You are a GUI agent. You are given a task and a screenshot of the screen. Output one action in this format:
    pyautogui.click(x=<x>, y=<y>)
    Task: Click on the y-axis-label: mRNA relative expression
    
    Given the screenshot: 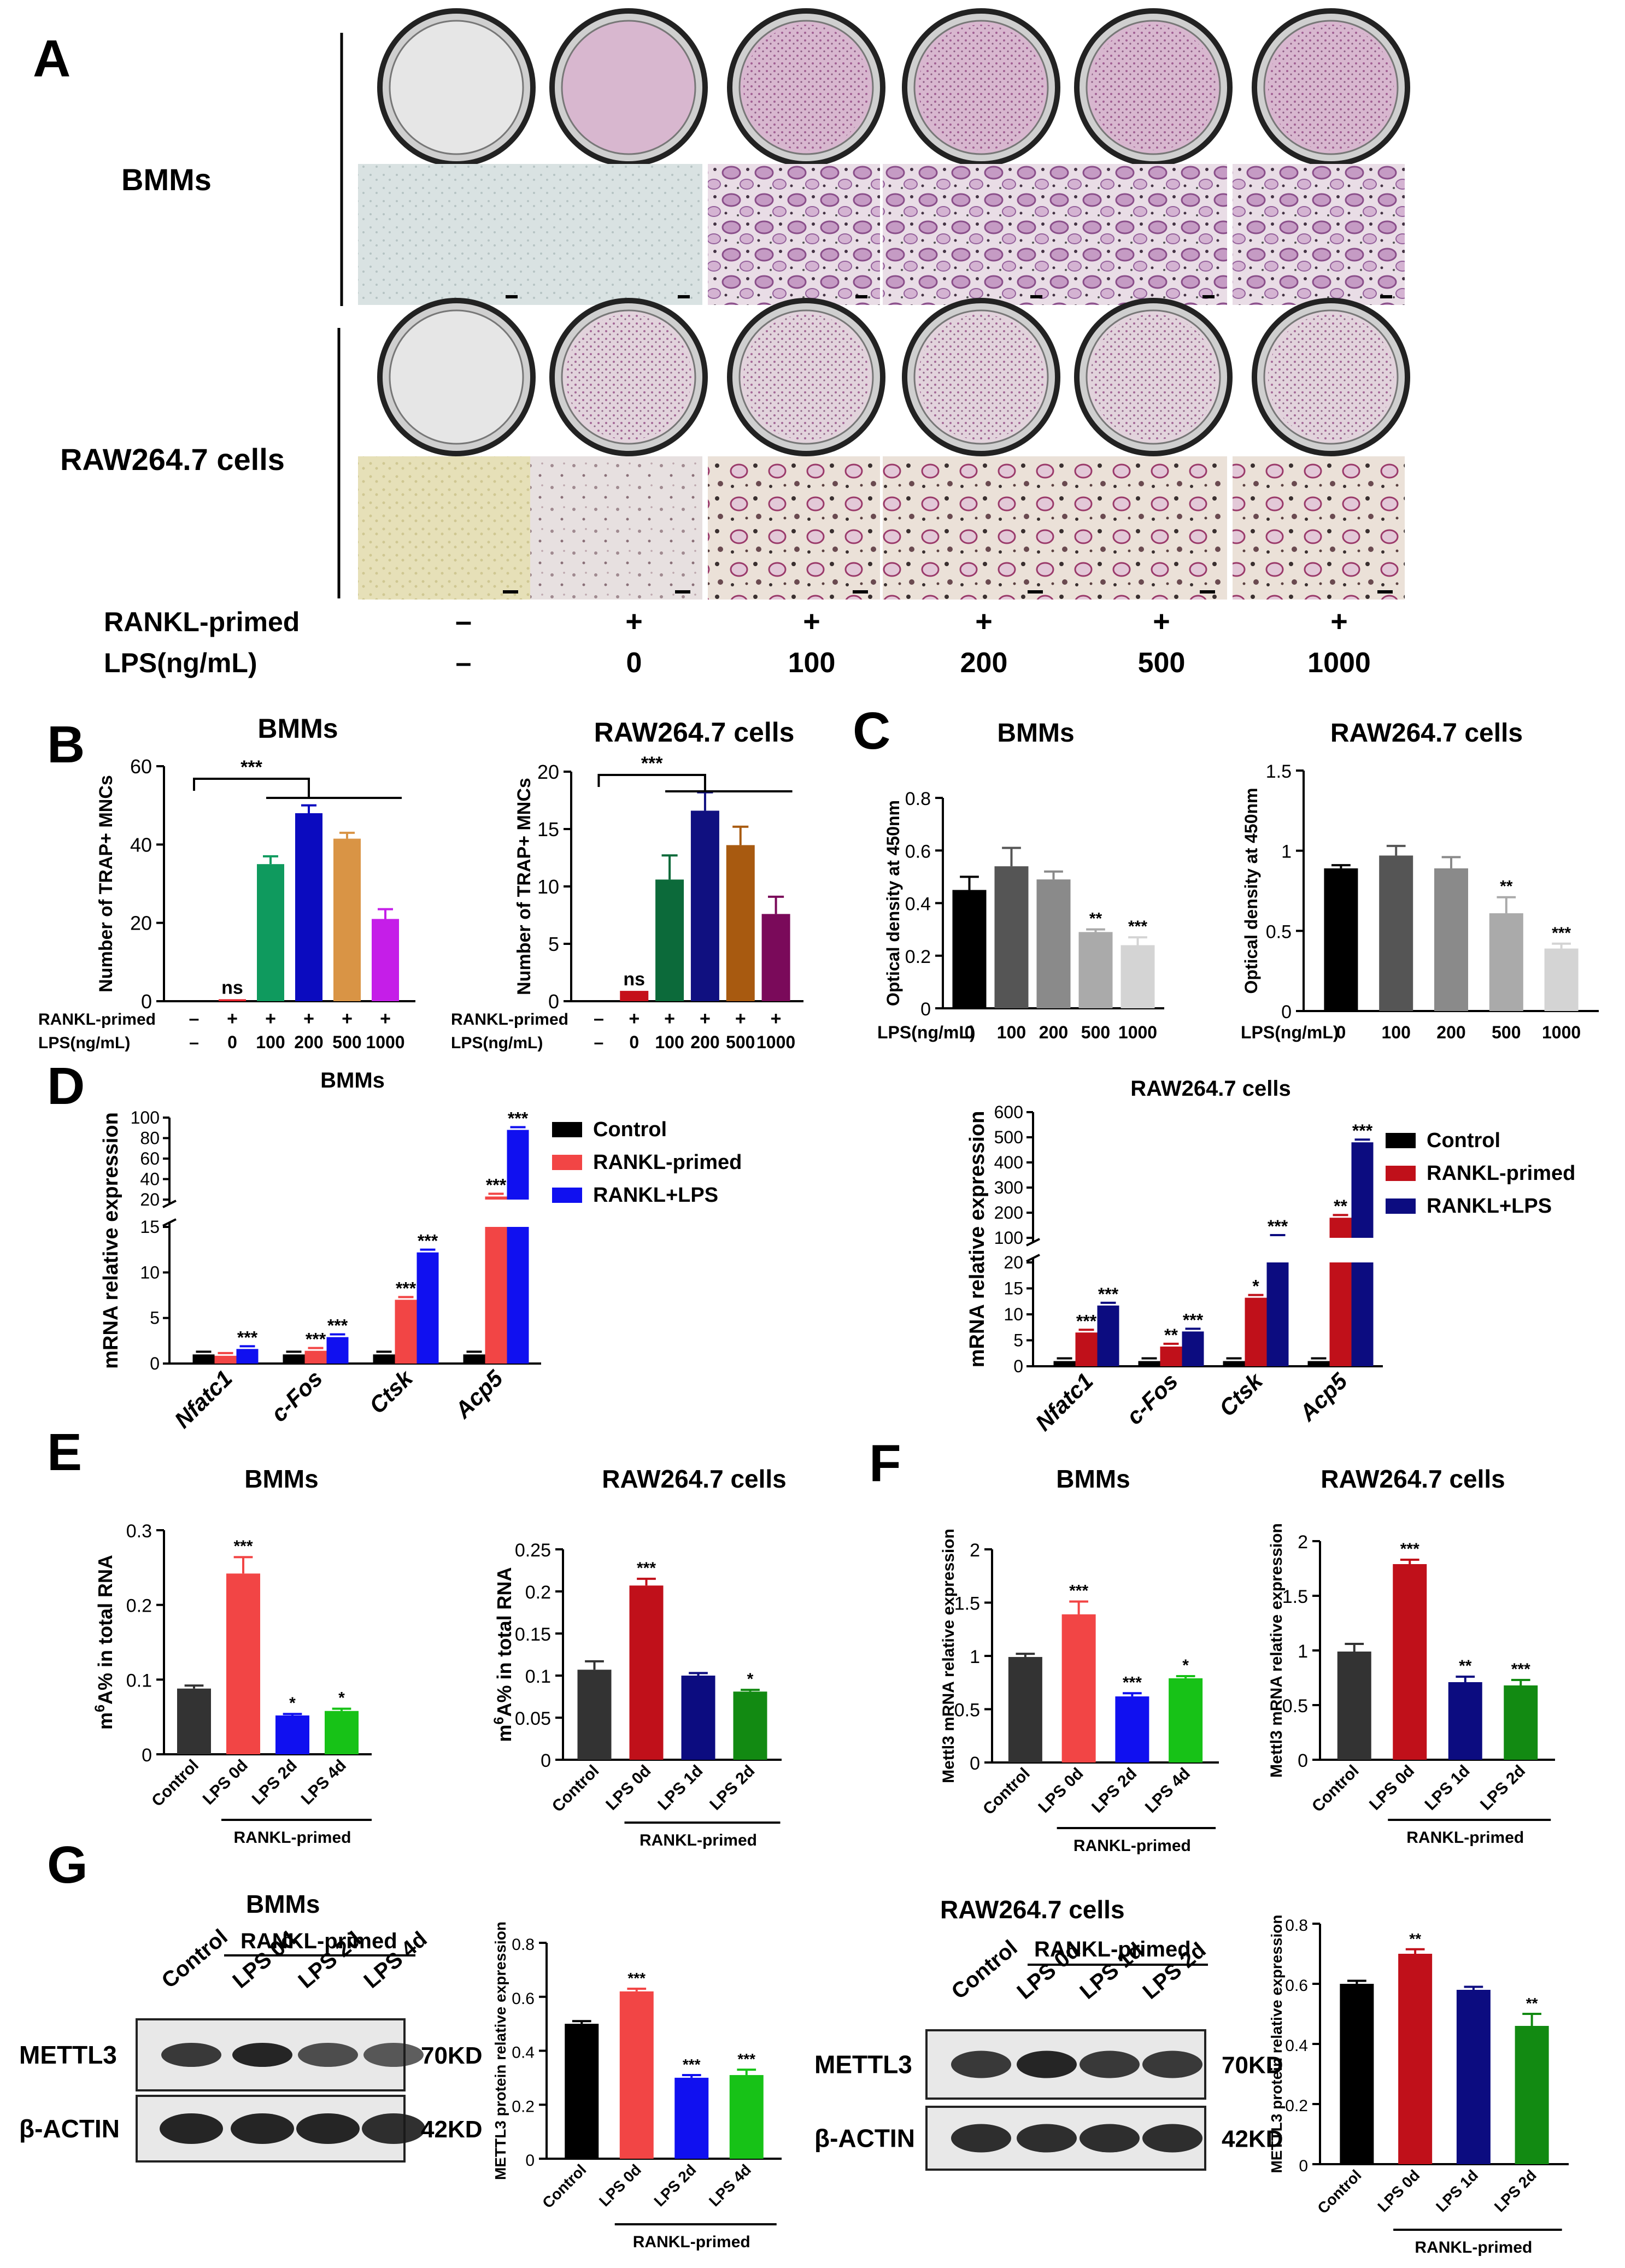 What is the action you would take?
    pyautogui.click(x=111, y=1240)
    